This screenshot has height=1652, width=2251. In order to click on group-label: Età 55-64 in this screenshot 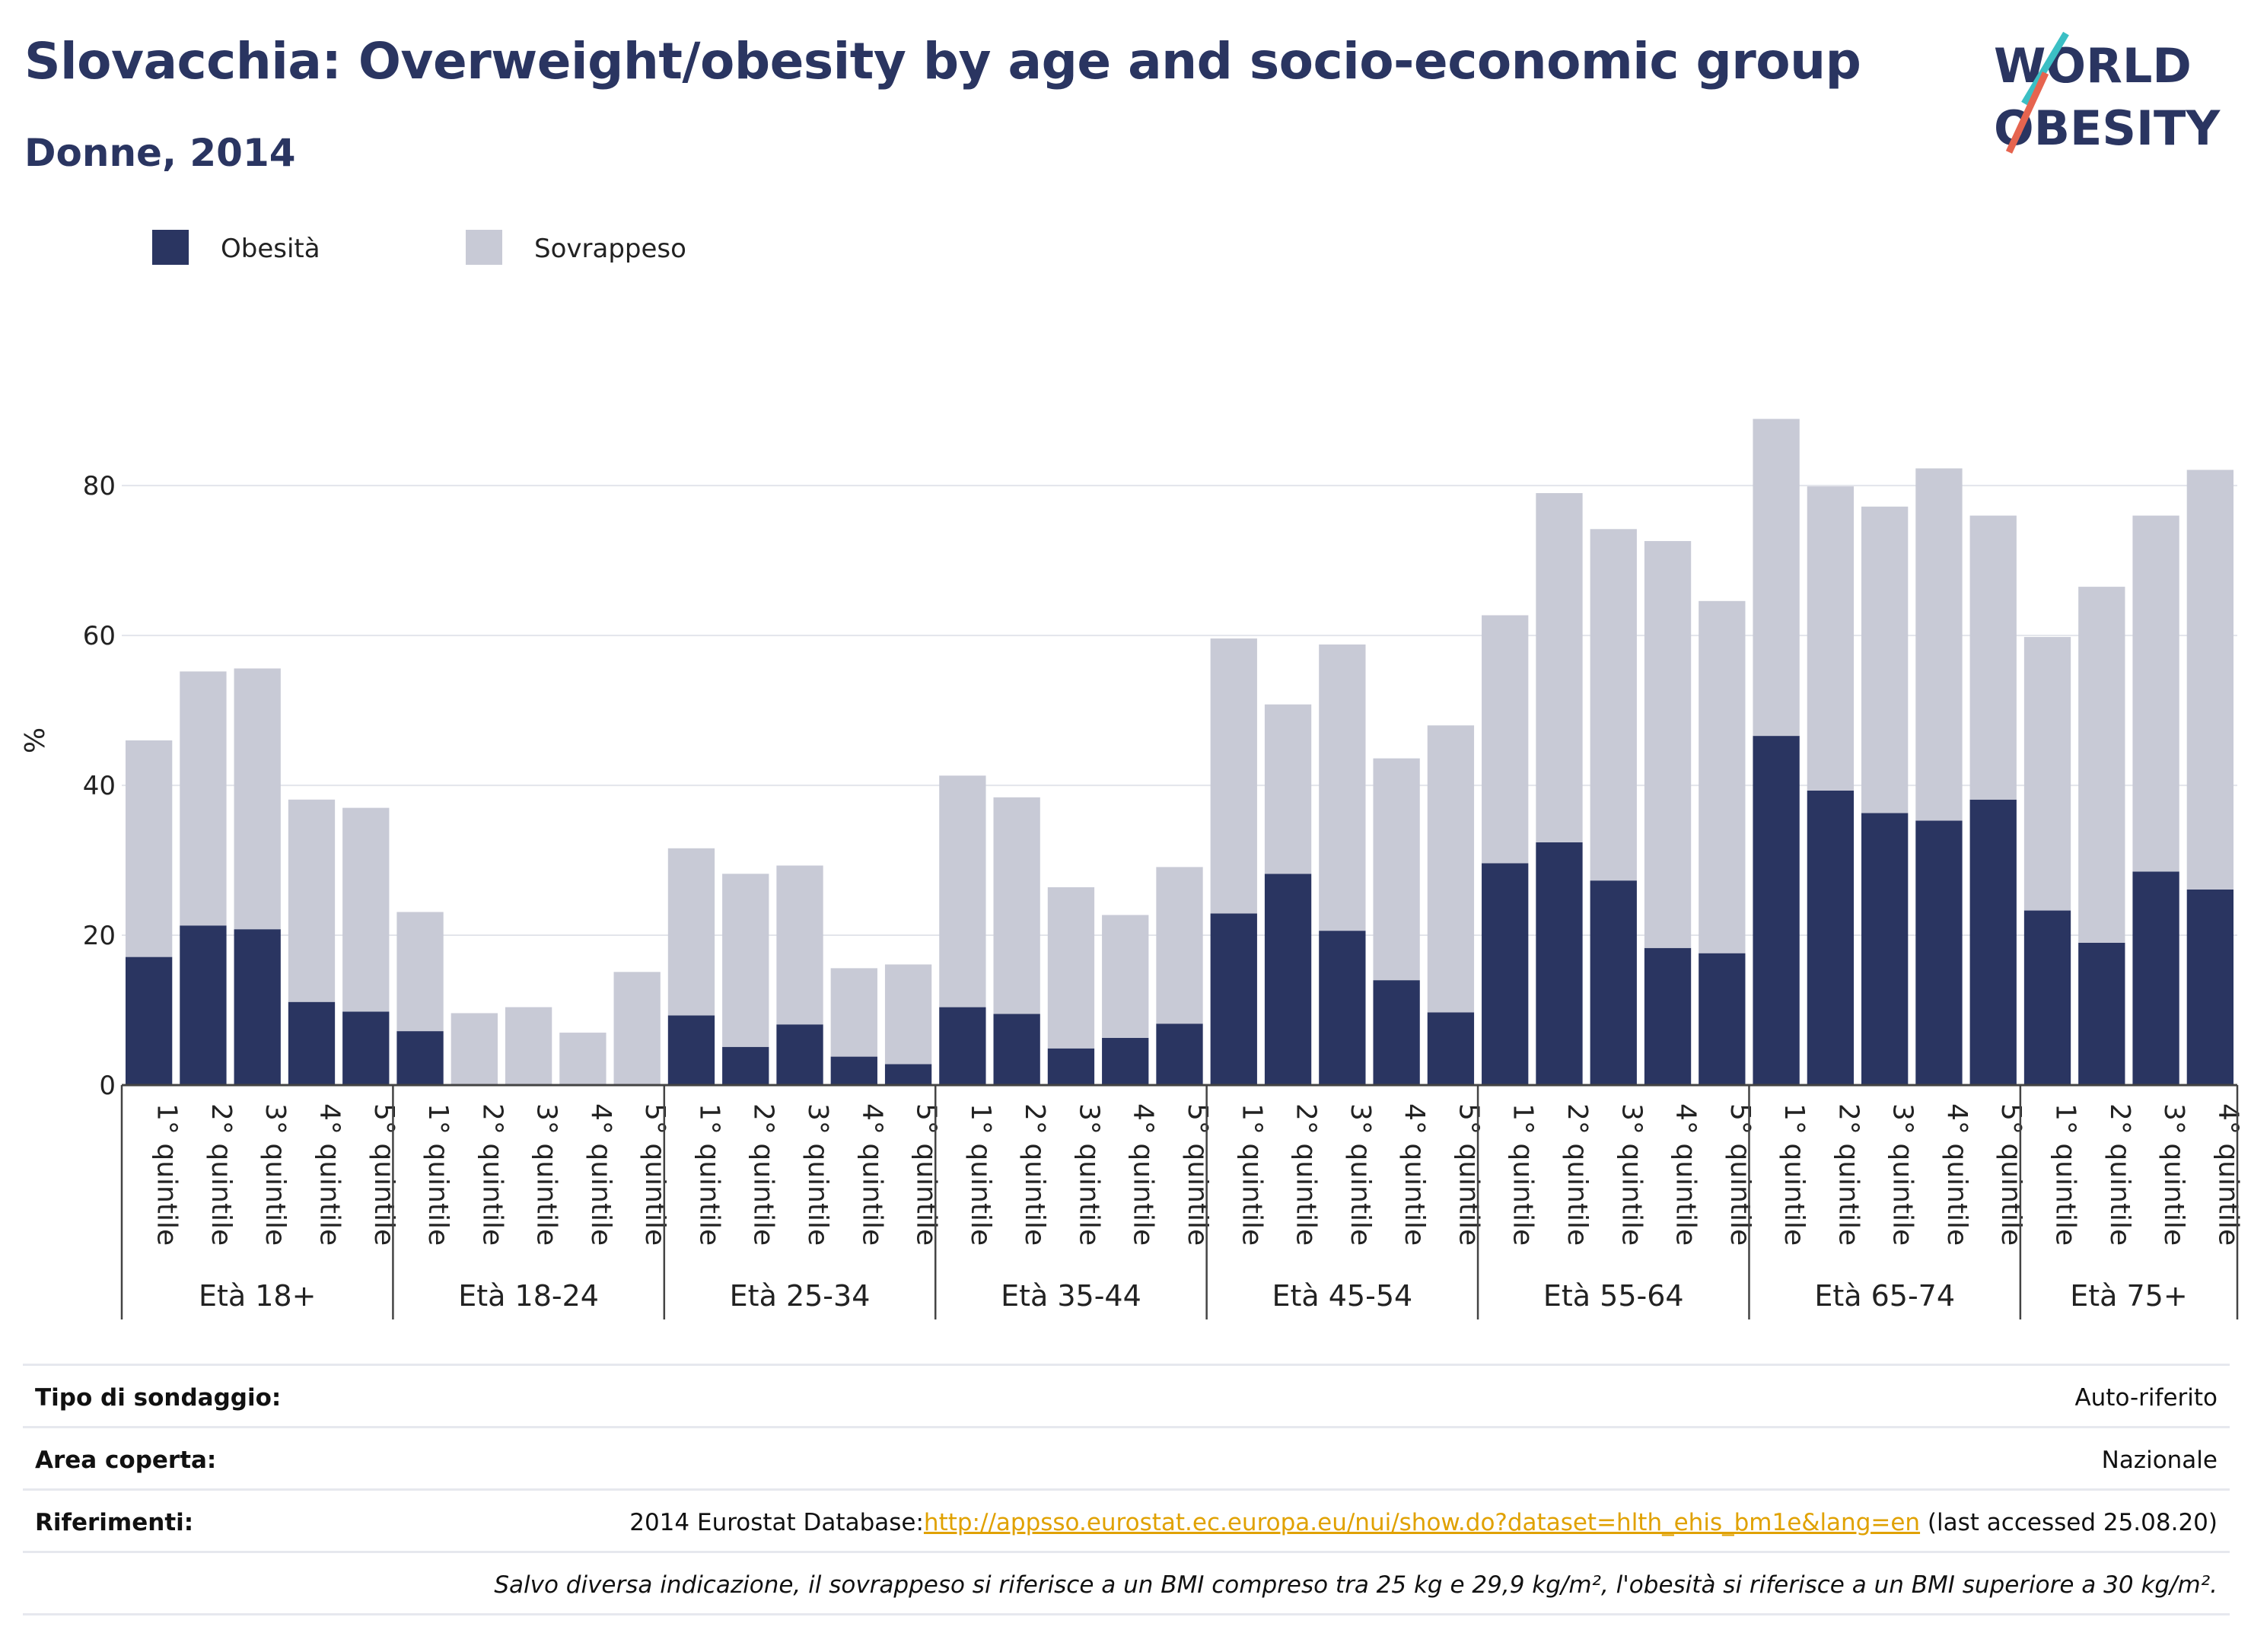, I will do `click(1613, 1296)`.